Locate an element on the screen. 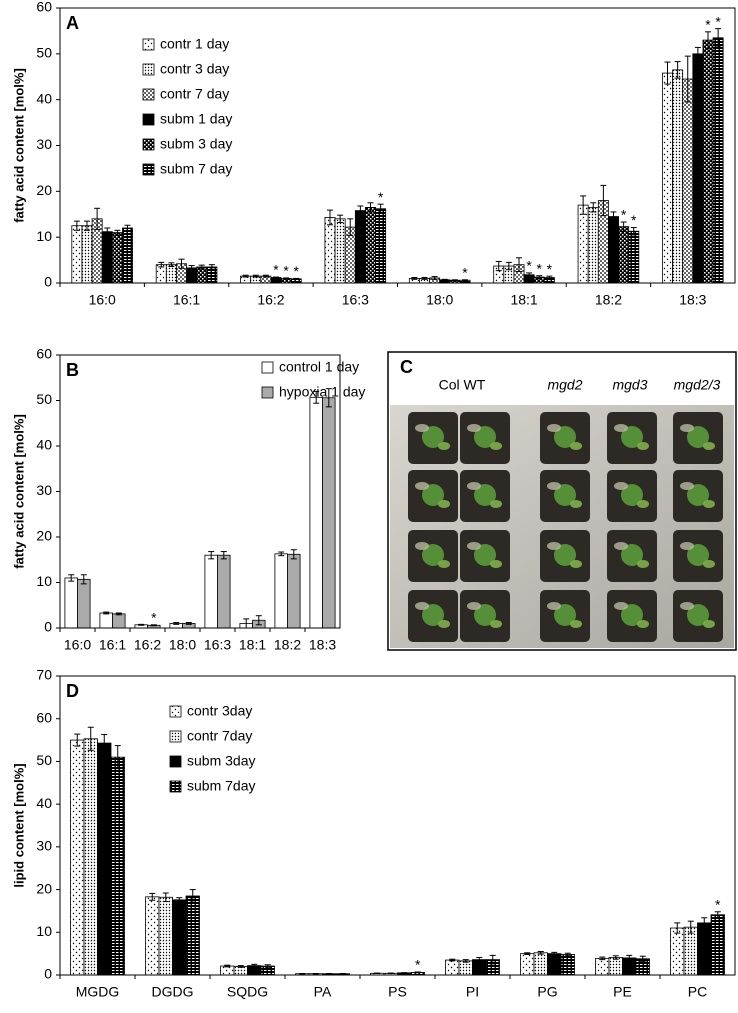  x-tick-label: 18:2 is located at coordinates (608, 300).